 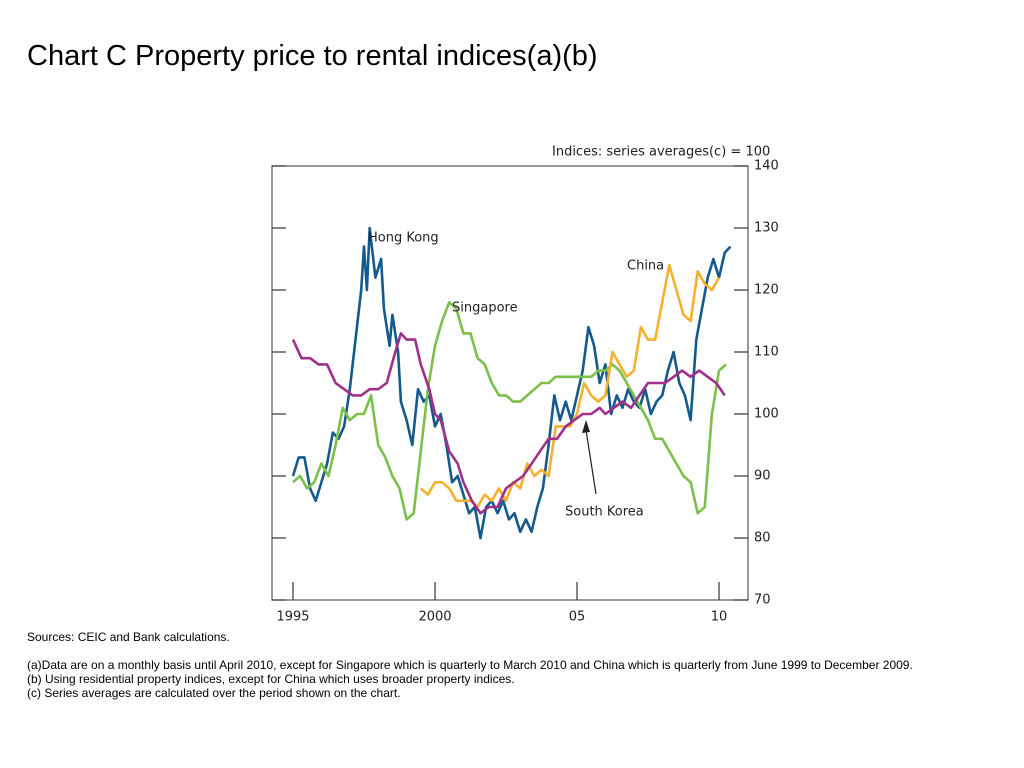 I want to click on y-tick-label: 70, so click(x=762, y=600).